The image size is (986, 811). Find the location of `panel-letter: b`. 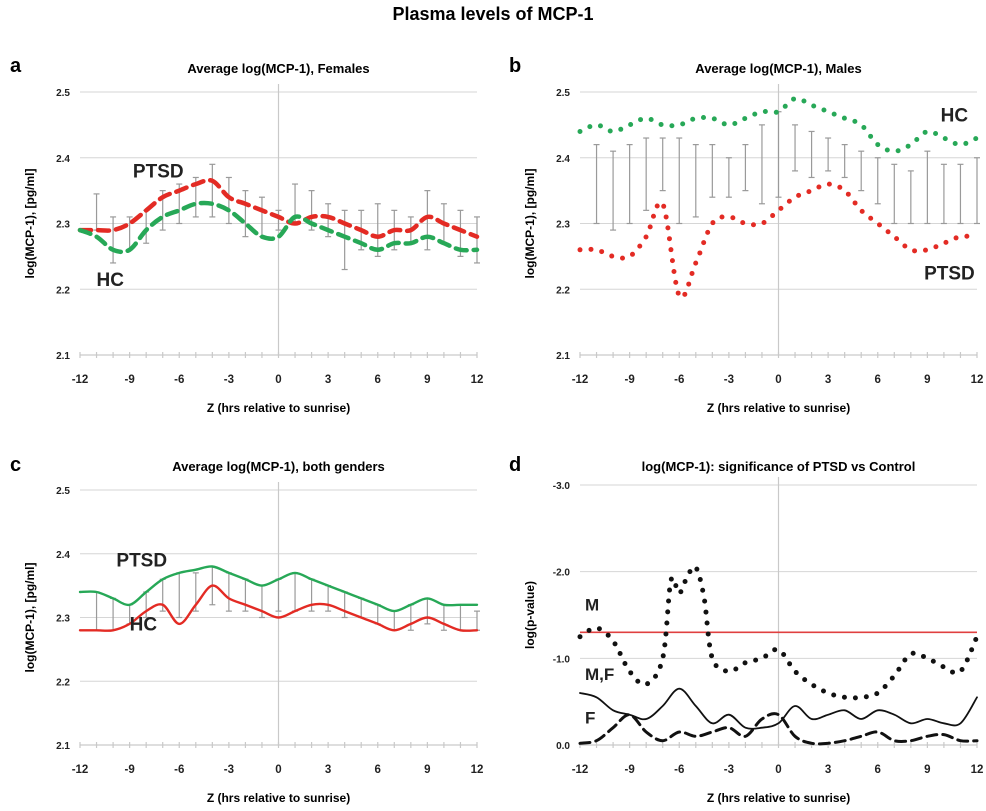

panel-letter: b is located at coordinates (515, 66).